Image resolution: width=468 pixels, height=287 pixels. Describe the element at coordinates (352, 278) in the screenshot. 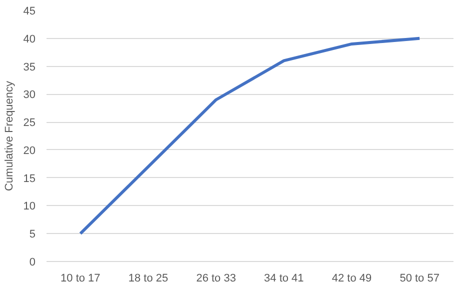

I see `x-tick-label: 42 to 49` at that location.